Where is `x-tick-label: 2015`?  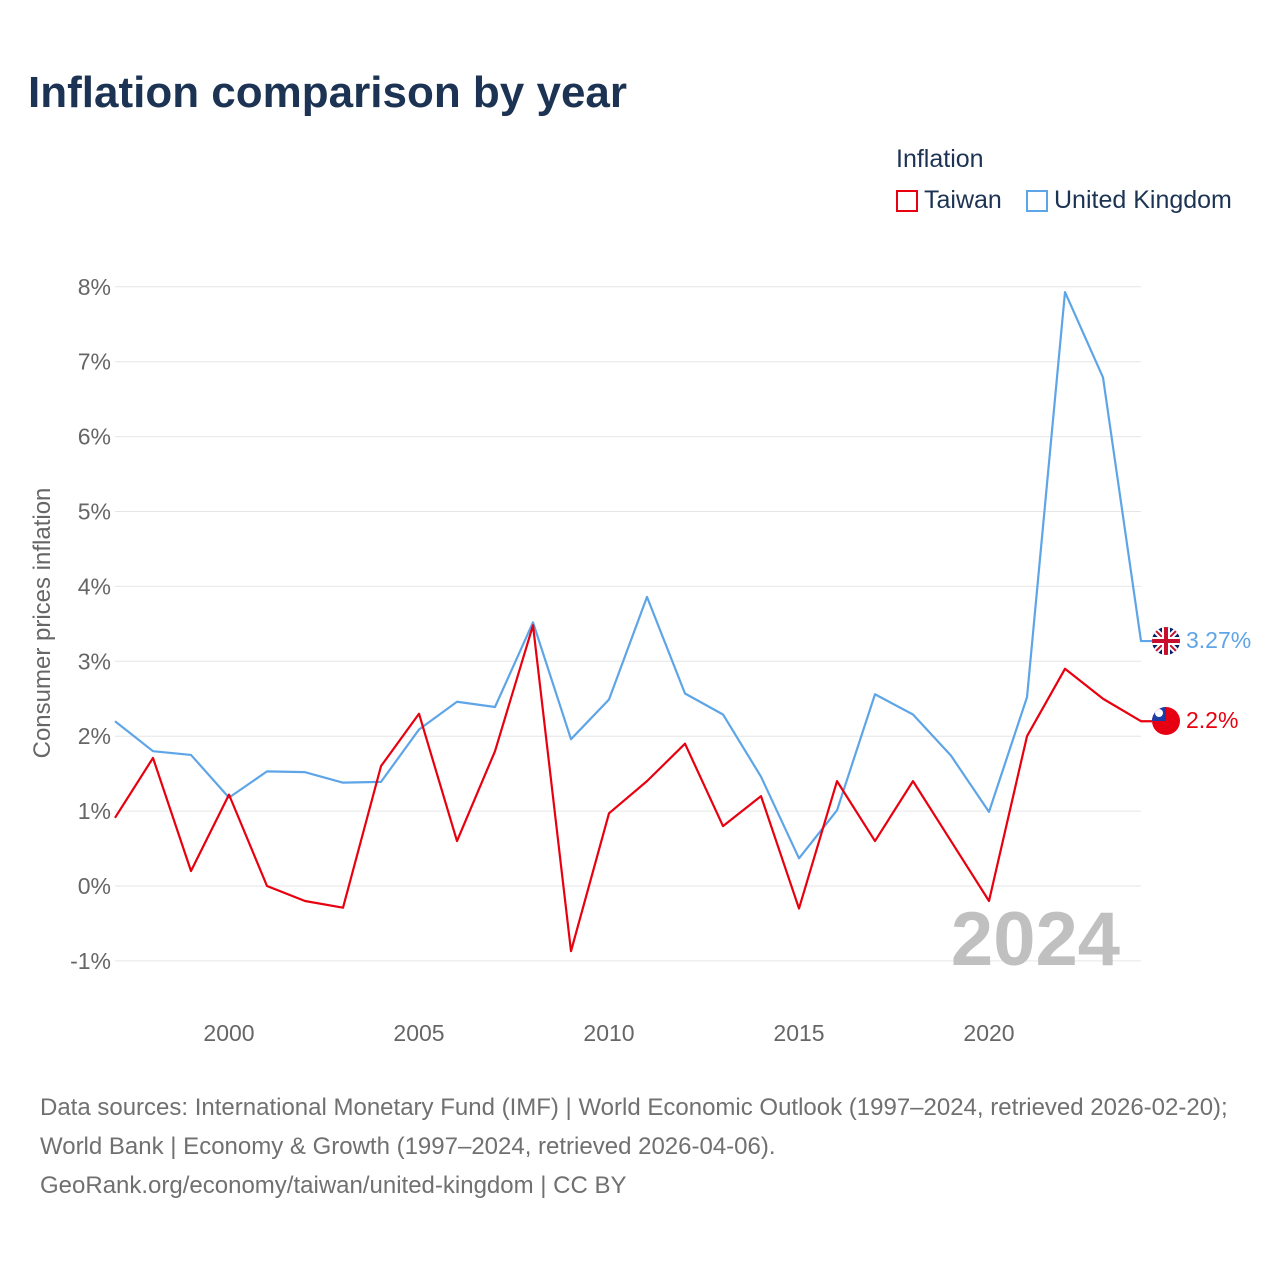
x-tick-label: 2015 is located at coordinates (798, 1033).